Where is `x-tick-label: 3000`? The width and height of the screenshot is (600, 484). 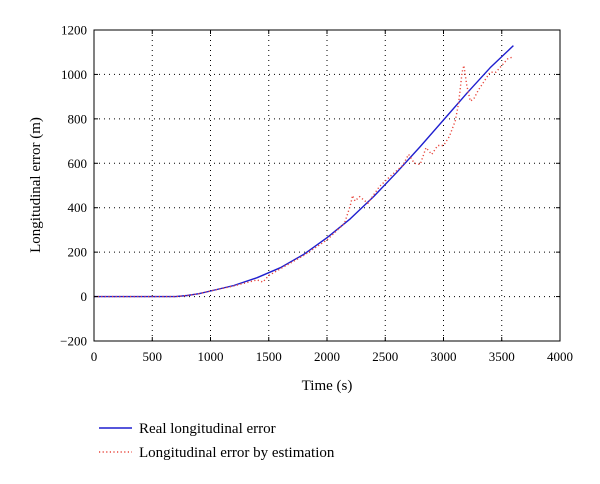
x-tick-label: 3000 is located at coordinates (444, 356).